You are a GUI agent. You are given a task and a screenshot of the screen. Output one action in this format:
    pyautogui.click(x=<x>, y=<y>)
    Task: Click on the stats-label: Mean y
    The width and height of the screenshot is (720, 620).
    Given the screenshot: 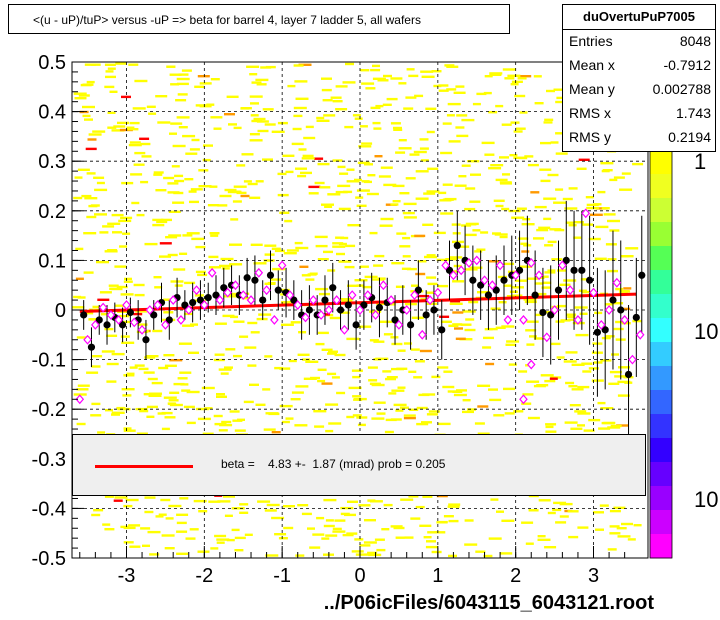 What is the action you would take?
    pyautogui.click(x=592, y=89)
    